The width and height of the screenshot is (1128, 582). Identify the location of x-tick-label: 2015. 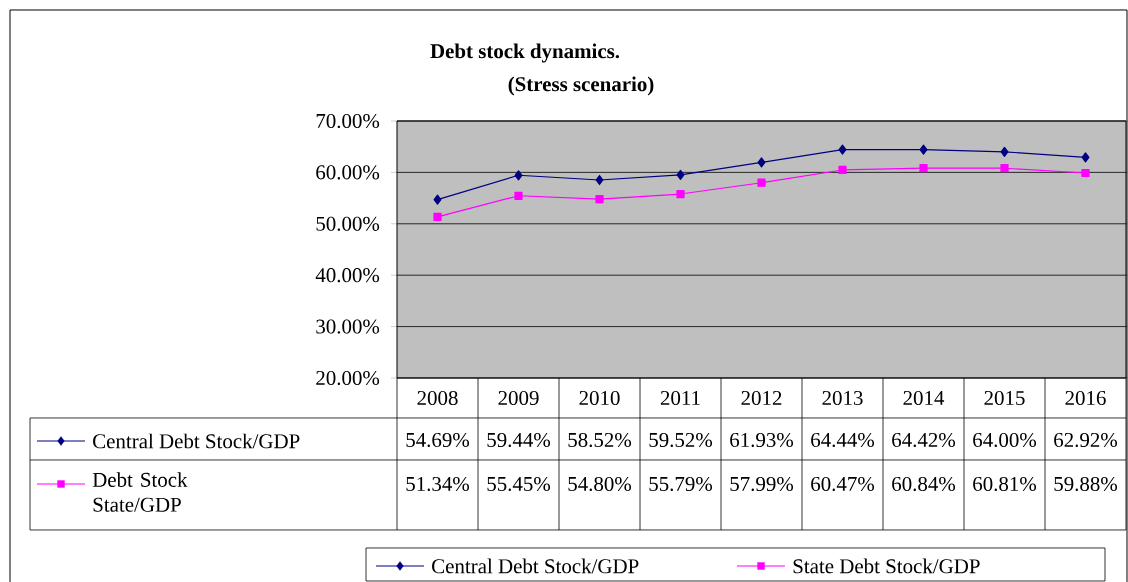
(1004, 398).